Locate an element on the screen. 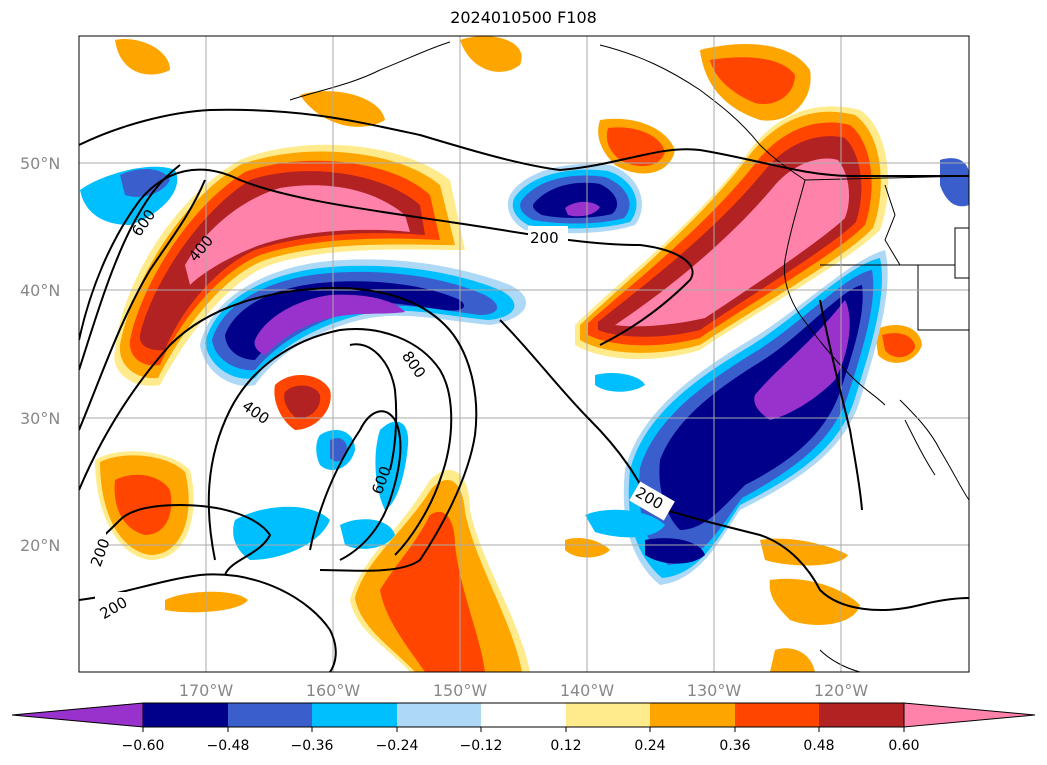  positive-anomaly-west is located at coordinates (289, 265).